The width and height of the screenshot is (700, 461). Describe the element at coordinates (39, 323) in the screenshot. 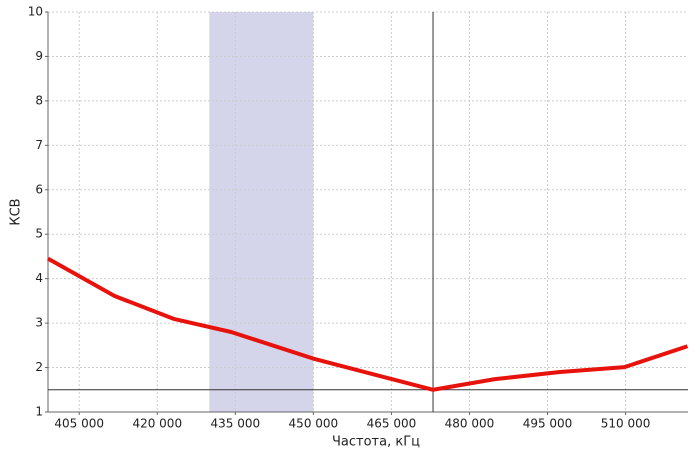

I see `y-tick-label: 3` at that location.